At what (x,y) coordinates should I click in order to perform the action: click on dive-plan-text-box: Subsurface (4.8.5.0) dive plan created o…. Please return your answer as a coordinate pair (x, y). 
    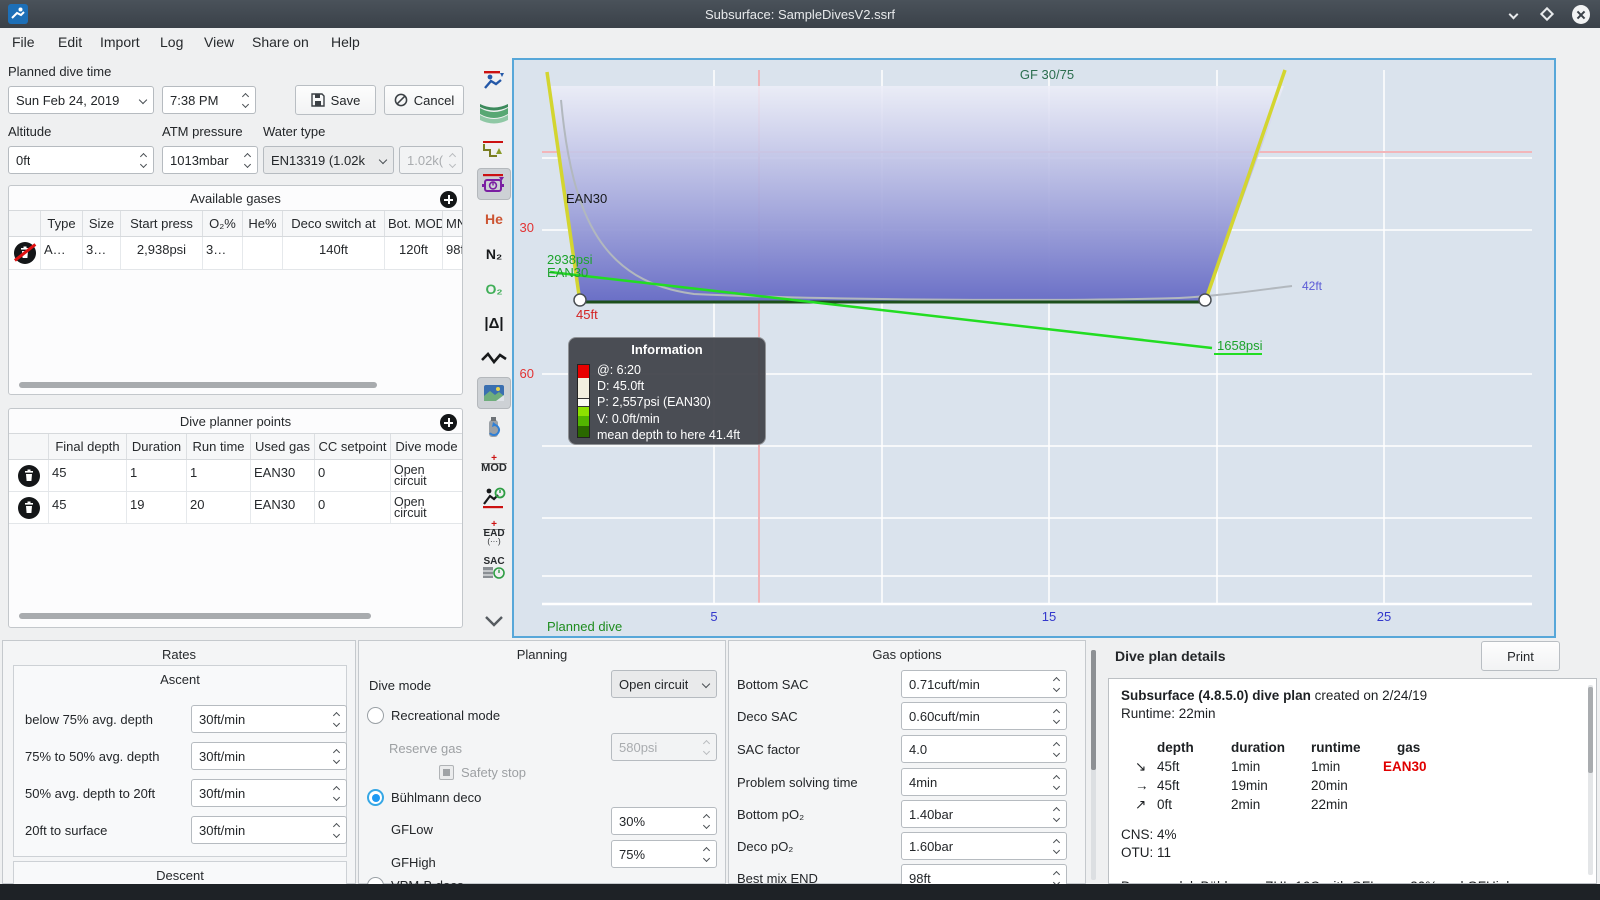
    Looking at the image, I should click on (1352, 781).